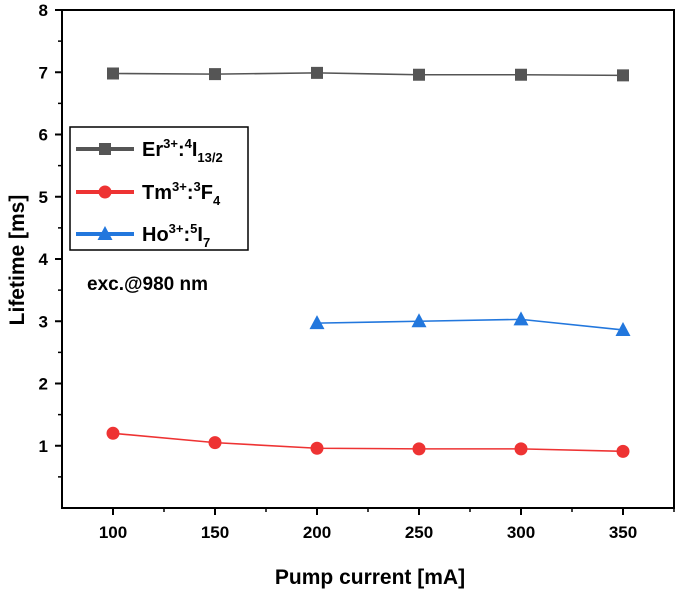  I want to click on legend-item: Tm3+:3F4, so click(148, 193).